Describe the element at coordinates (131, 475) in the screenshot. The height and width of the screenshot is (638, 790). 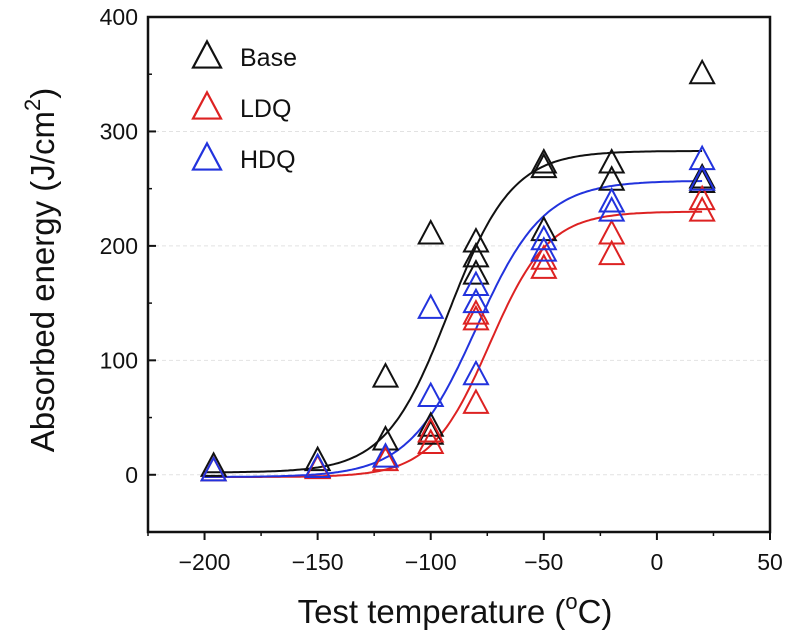
I see `y-tick-label: 0` at that location.